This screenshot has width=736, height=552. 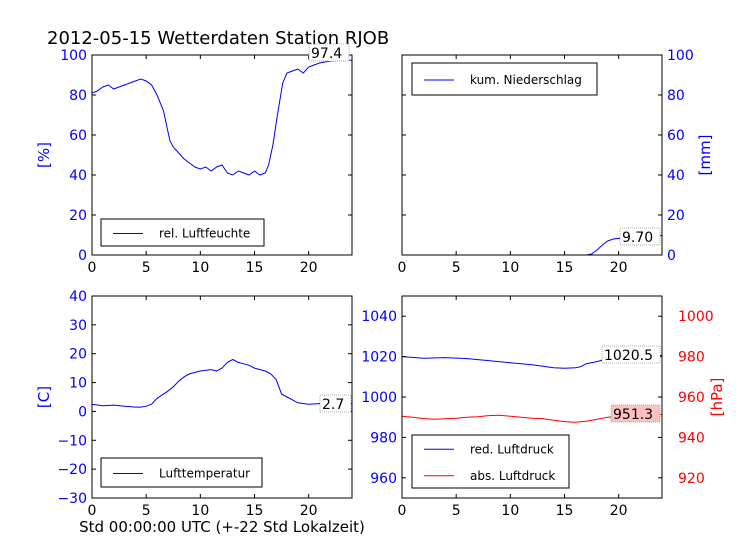 What do you see at coordinates (379, 398) in the screenshot?
I see `y-tick-label: 1000` at bounding box center [379, 398].